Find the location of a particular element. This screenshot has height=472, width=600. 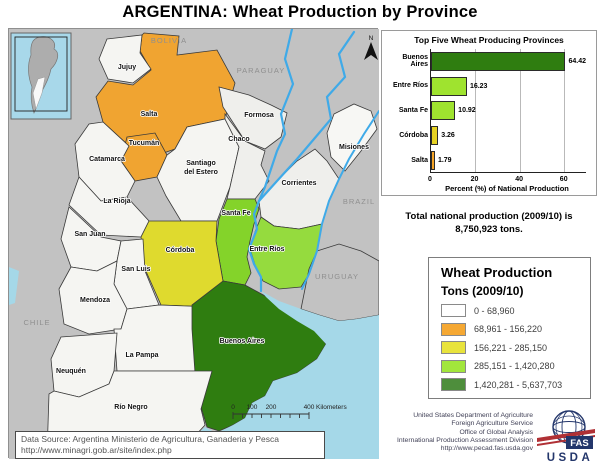

south-america-inset is located at coordinates (41, 76).